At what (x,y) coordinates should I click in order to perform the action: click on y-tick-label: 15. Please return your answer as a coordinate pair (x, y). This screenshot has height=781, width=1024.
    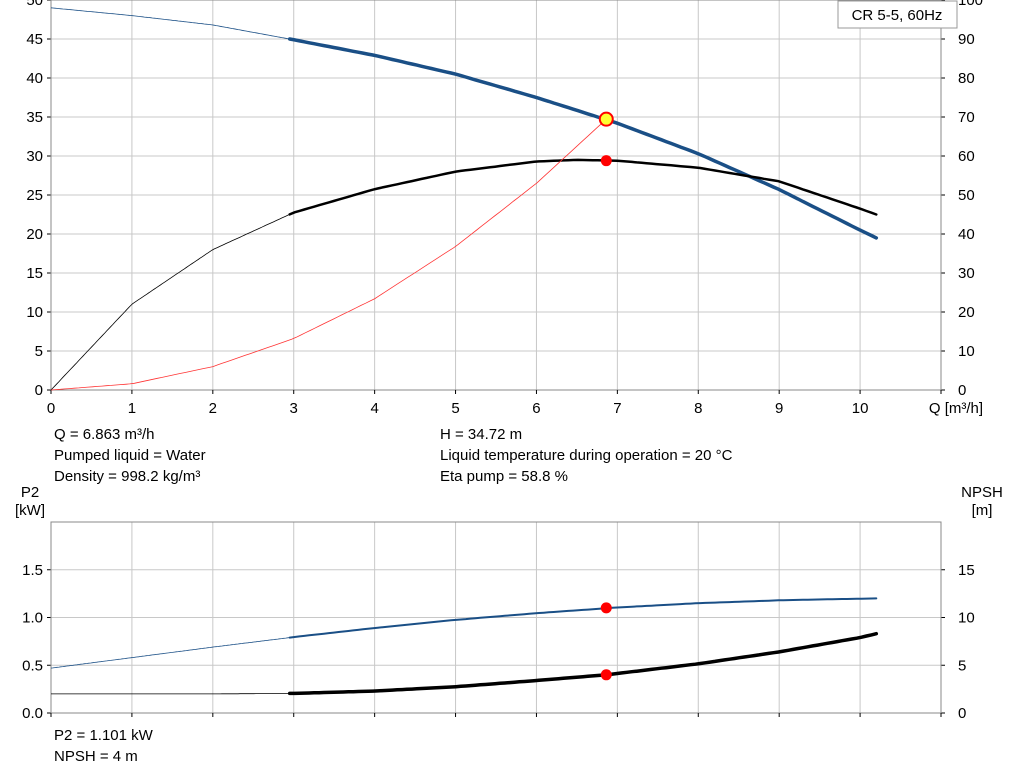
    Looking at the image, I should click on (34, 273).